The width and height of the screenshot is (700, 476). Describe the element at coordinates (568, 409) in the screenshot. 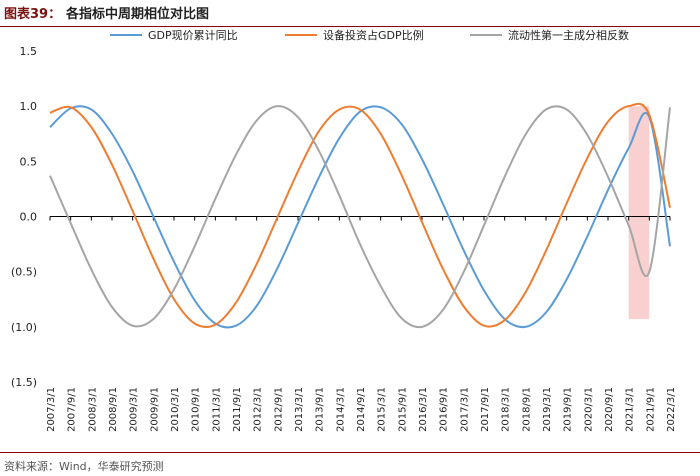

I see `x-tick-label: 2019/9/1` at that location.